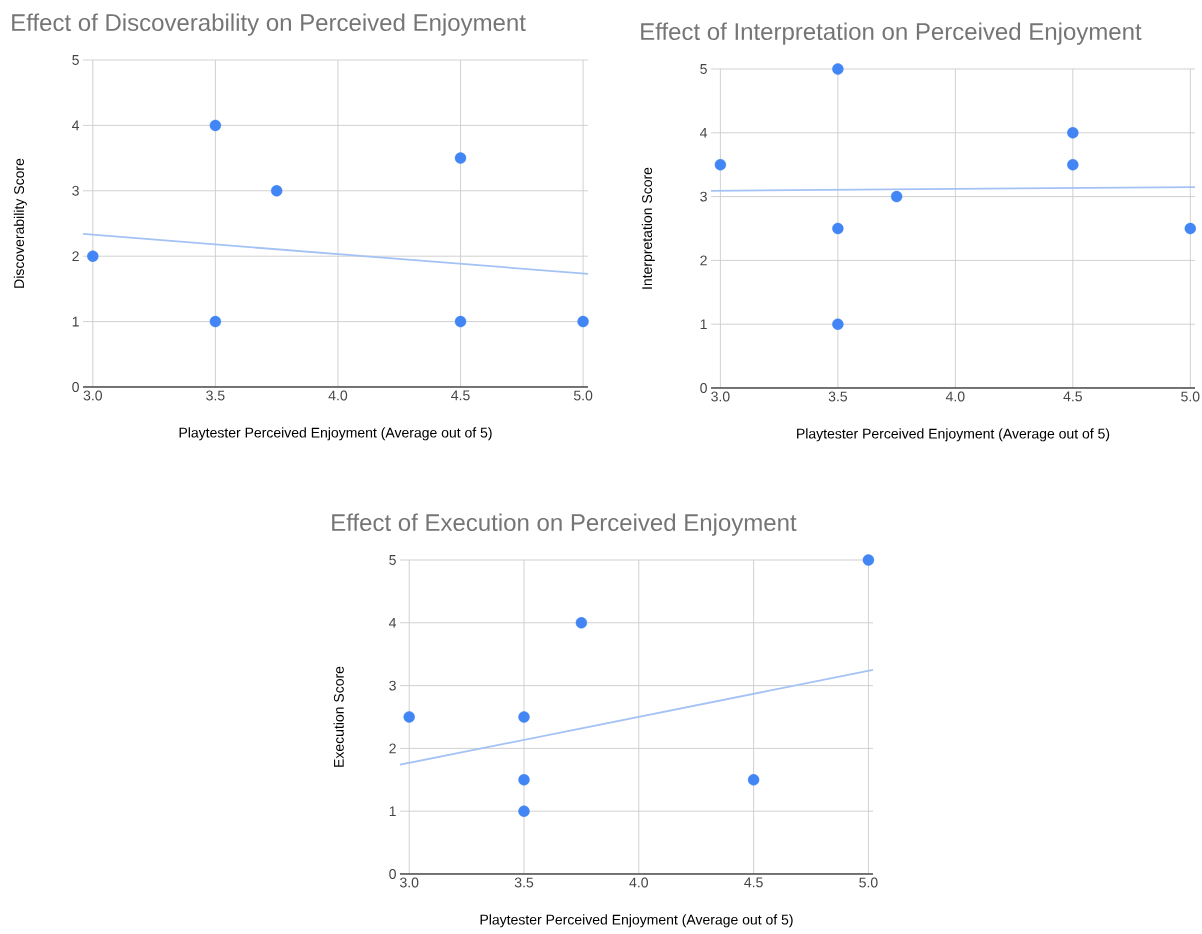  Describe the element at coordinates (20, 223) in the screenshot. I see `y-axis-title: Discoverability Score` at that location.